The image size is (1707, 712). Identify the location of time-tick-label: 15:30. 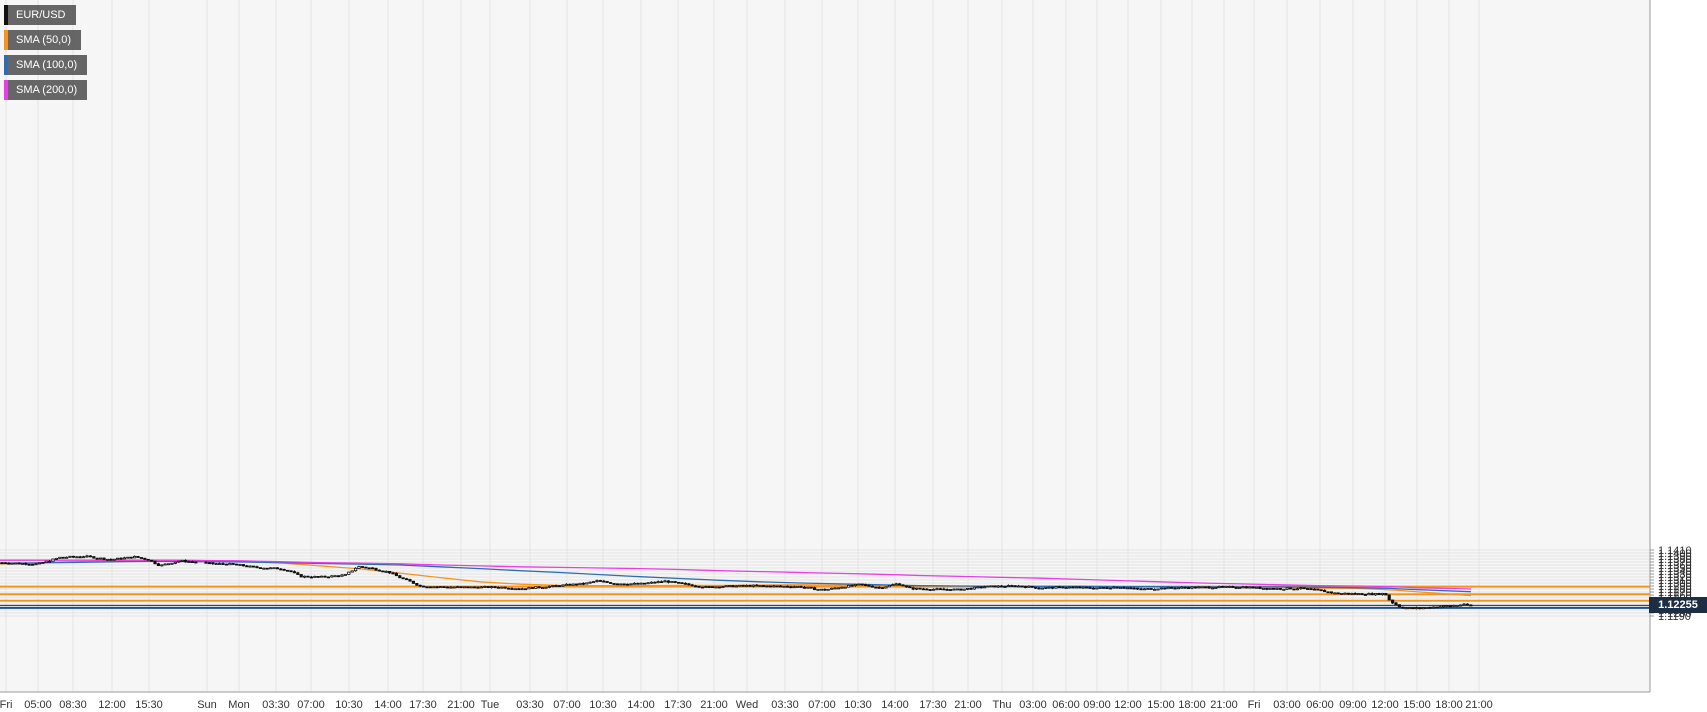
(149, 705).